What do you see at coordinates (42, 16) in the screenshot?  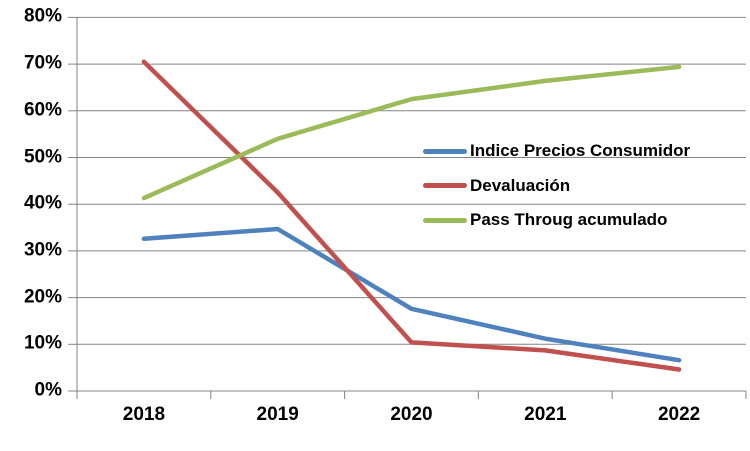 I see `y-axis-tick-label: 80%` at bounding box center [42, 16].